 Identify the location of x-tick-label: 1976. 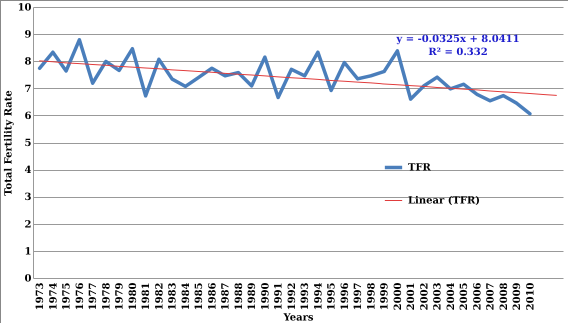
(80, 296).